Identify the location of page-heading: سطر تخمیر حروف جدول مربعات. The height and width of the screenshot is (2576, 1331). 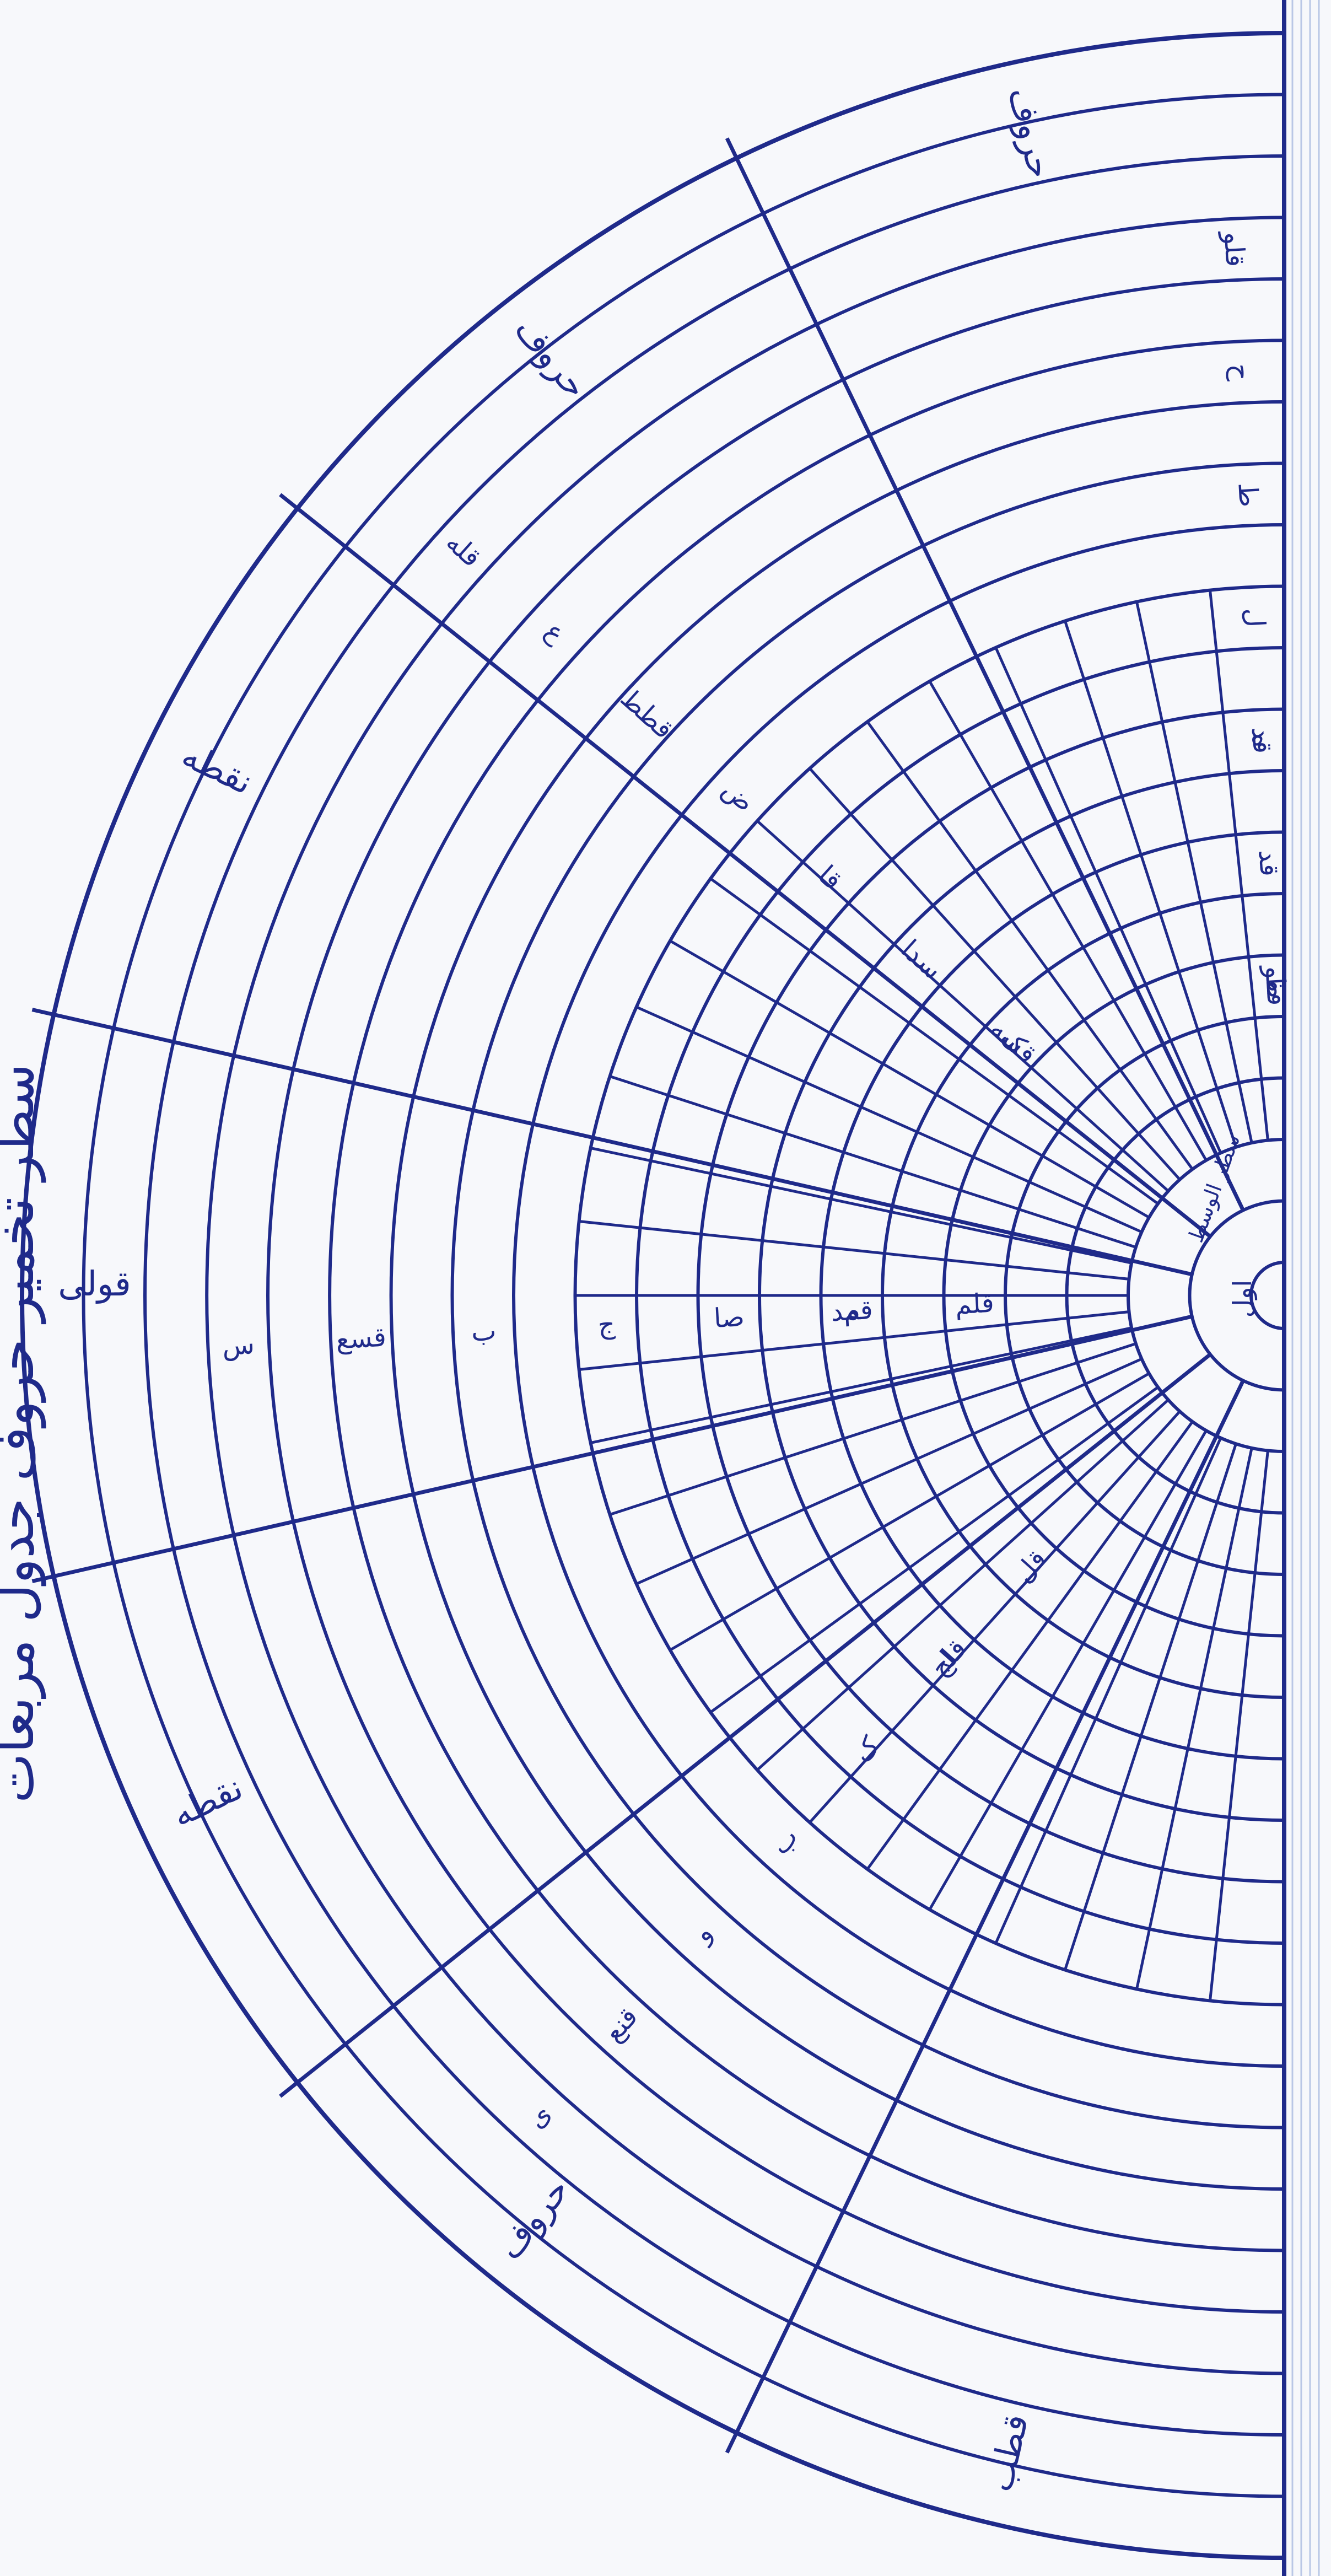
(23, 1433).